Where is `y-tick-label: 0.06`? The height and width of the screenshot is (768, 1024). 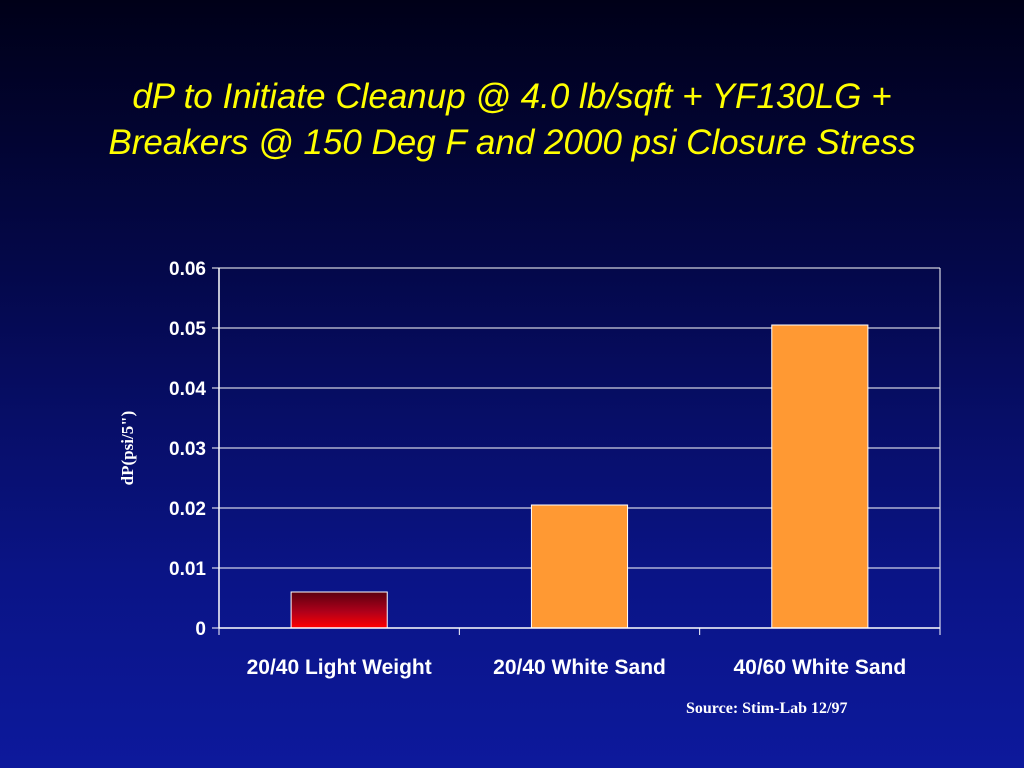
y-tick-label: 0.06 is located at coordinates (187, 269).